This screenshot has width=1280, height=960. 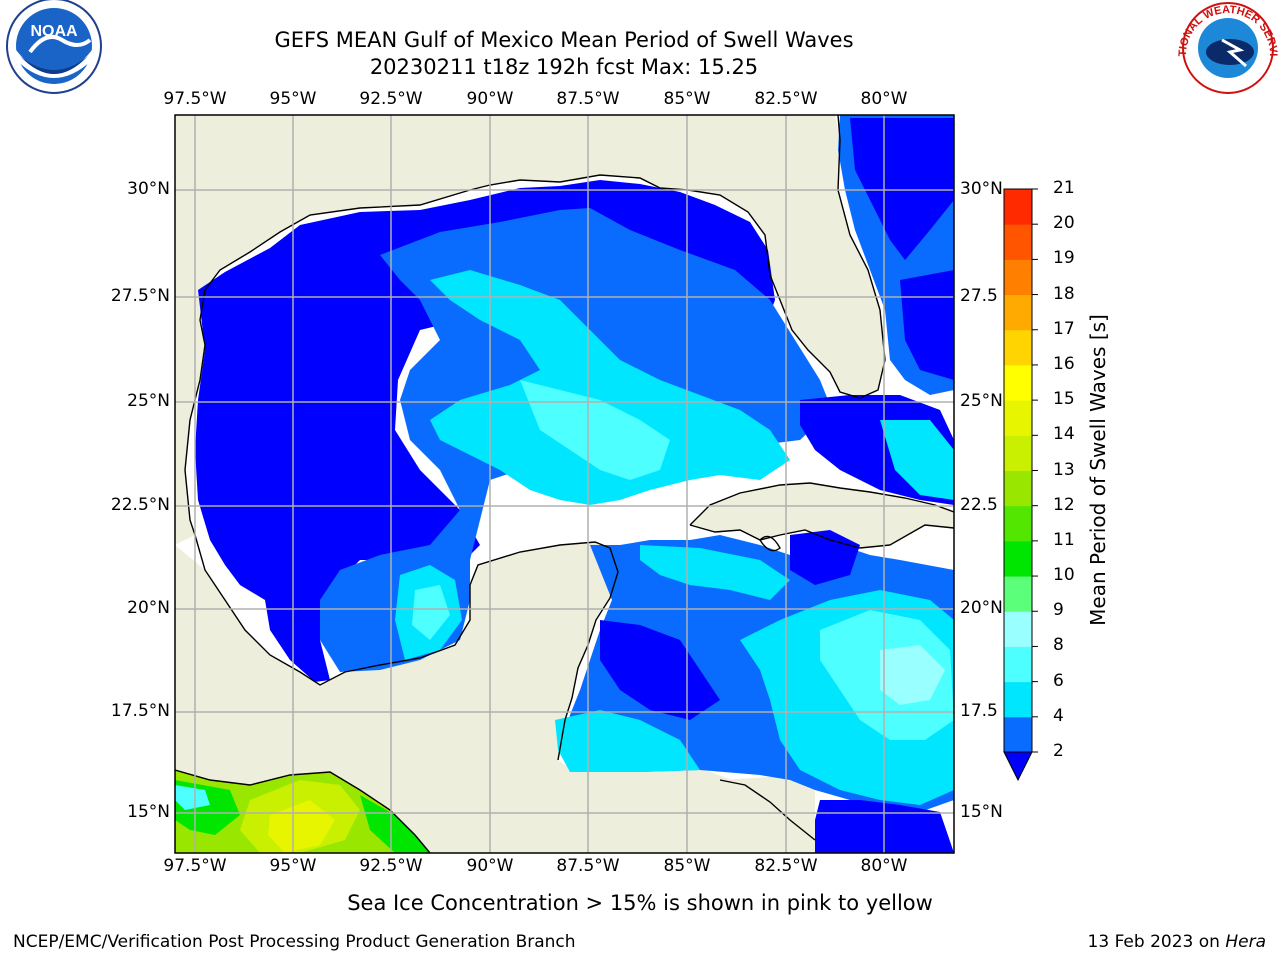 I want to click on colorbar-tick-label: 13, so click(x=1064, y=469).